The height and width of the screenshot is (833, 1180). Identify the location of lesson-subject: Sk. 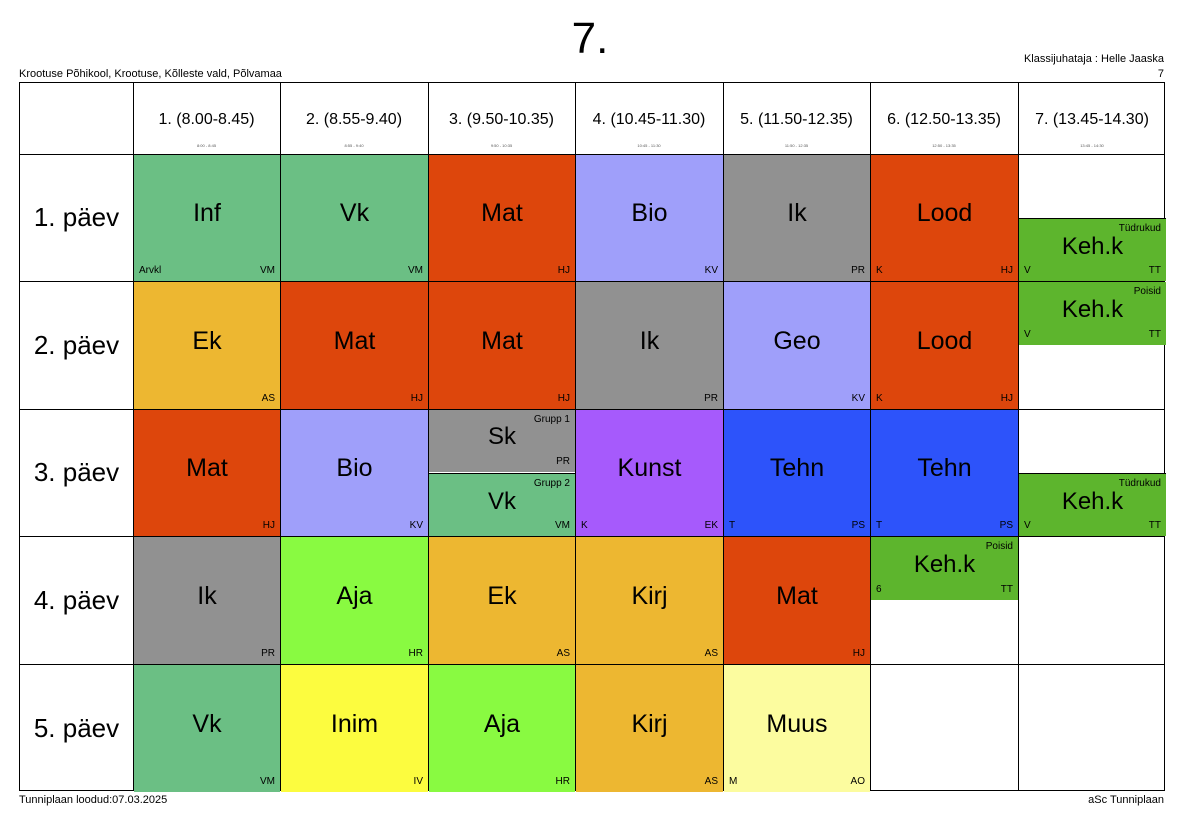
(501, 436).